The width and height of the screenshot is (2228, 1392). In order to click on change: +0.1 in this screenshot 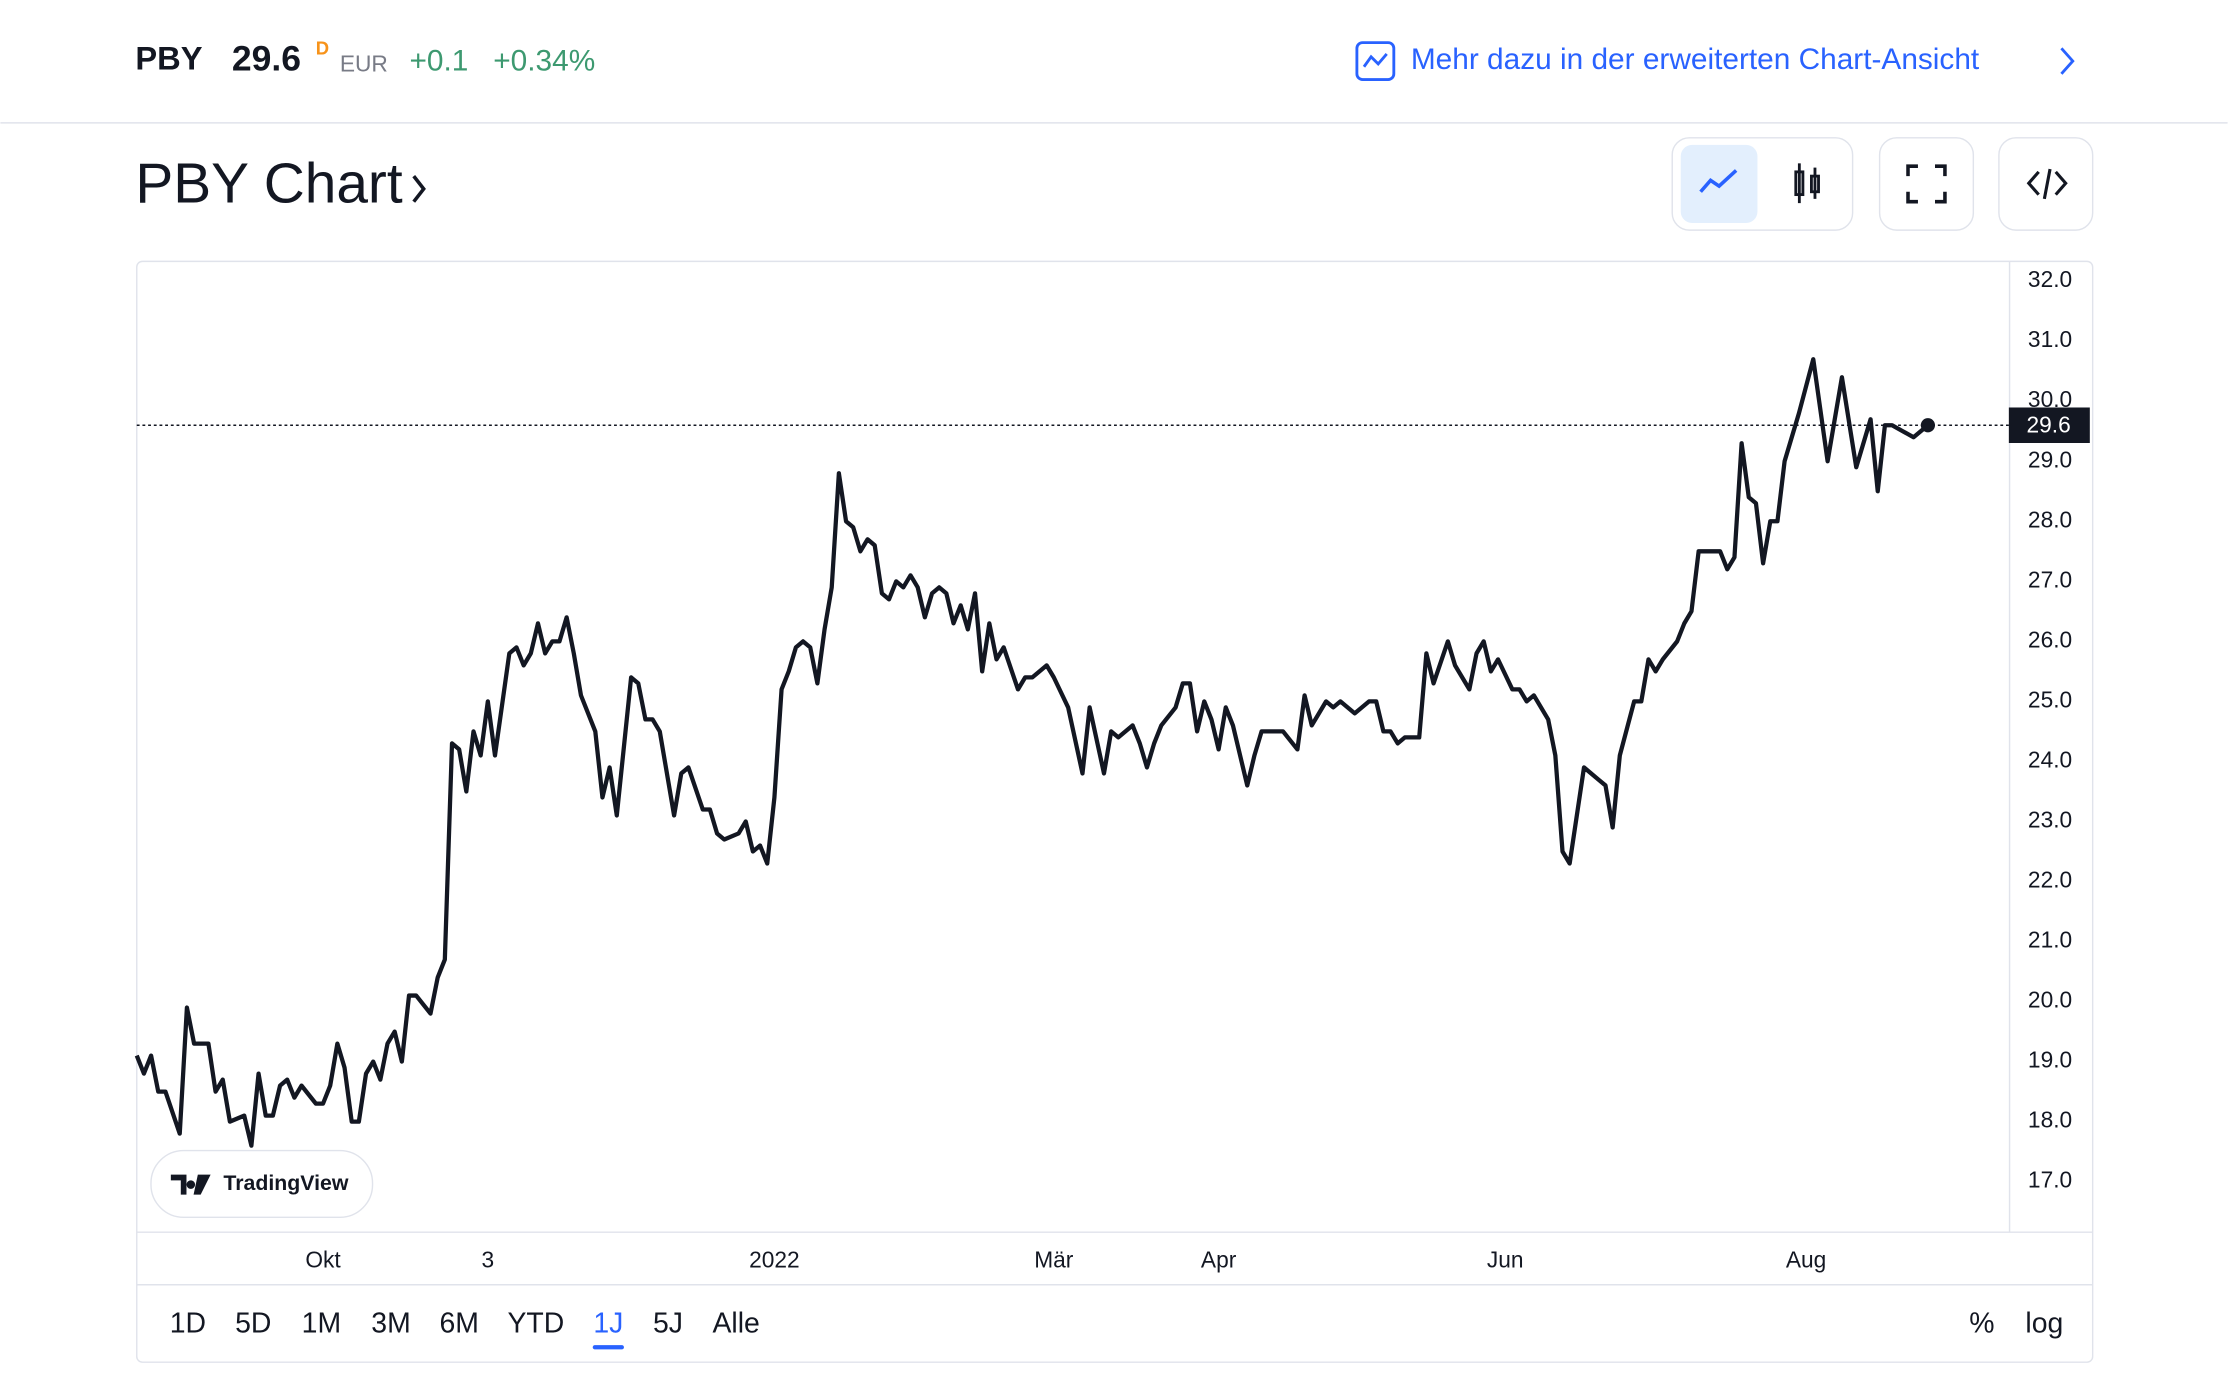, I will do `click(438, 60)`.